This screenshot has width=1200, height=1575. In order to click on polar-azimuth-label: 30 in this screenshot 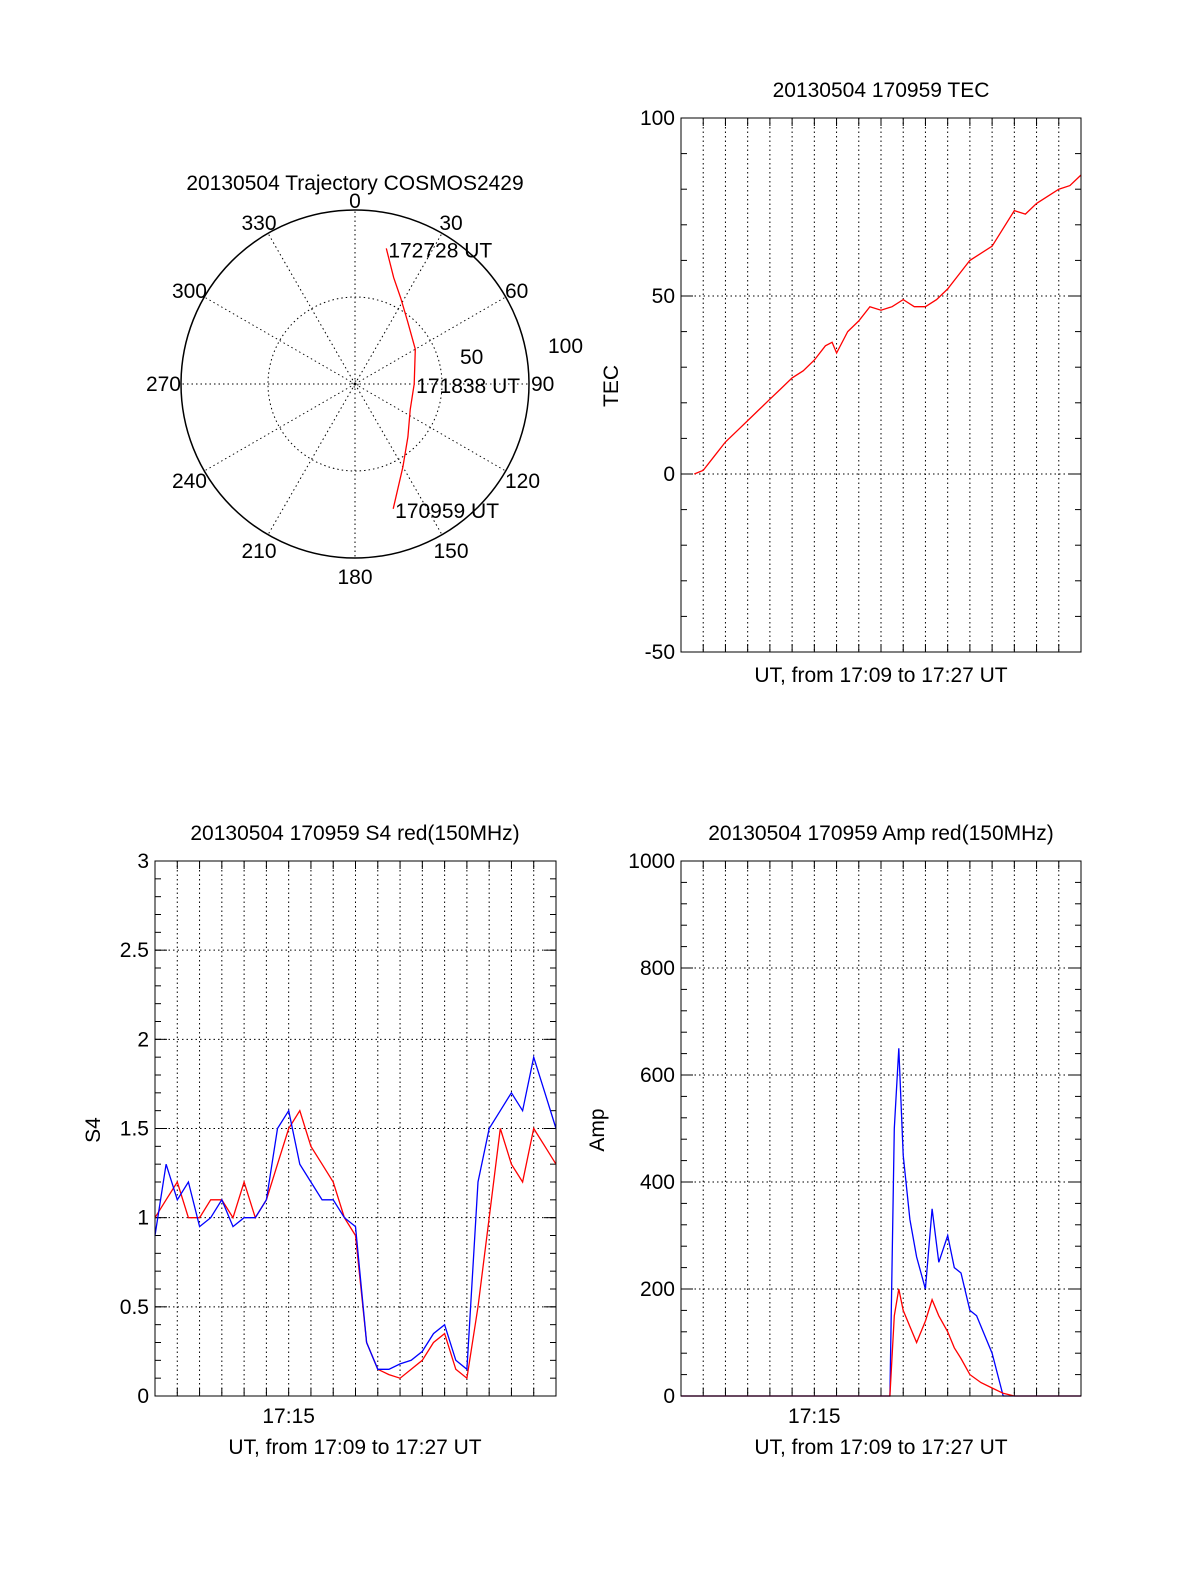, I will do `click(450, 223)`.